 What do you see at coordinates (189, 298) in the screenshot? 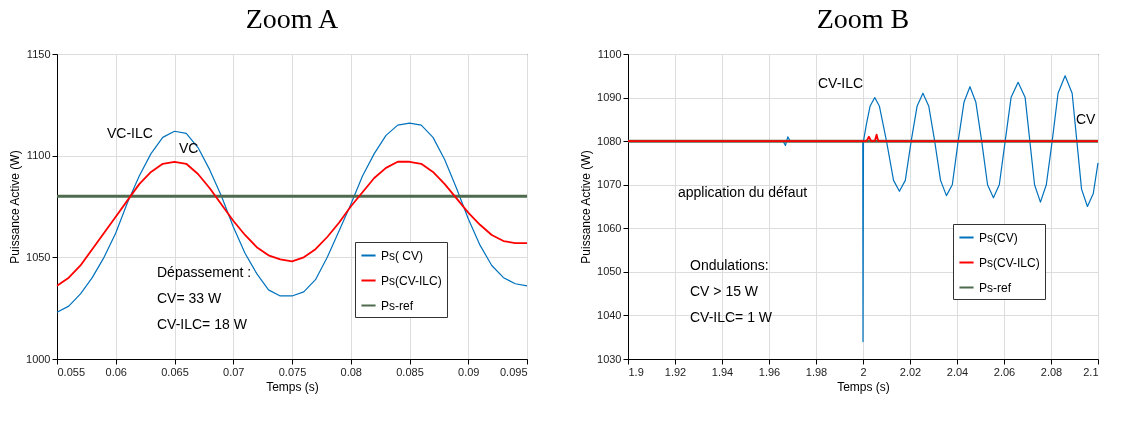
I see `annotation: CV= 33 W` at bounding box center [189, 298].